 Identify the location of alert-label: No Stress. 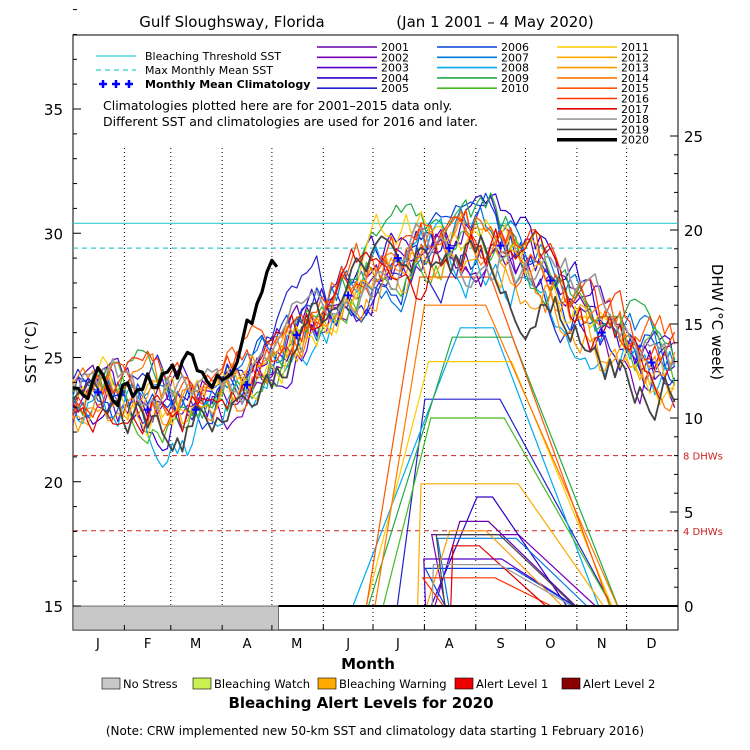
(150, 684).